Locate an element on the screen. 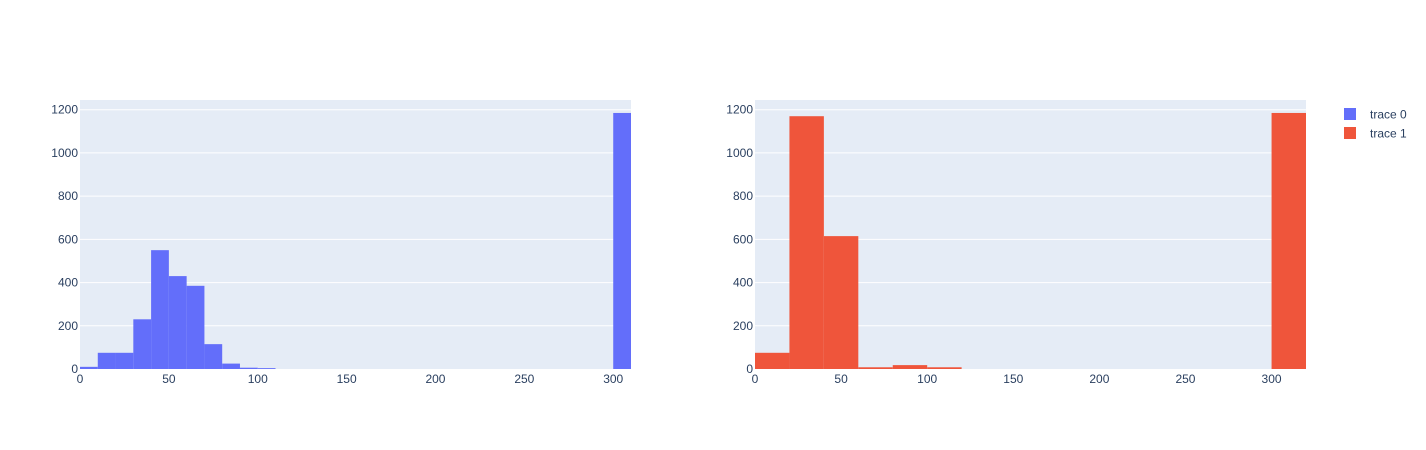  legend-item-trace-0: trace 0 is located at coordinates (1375, 115).